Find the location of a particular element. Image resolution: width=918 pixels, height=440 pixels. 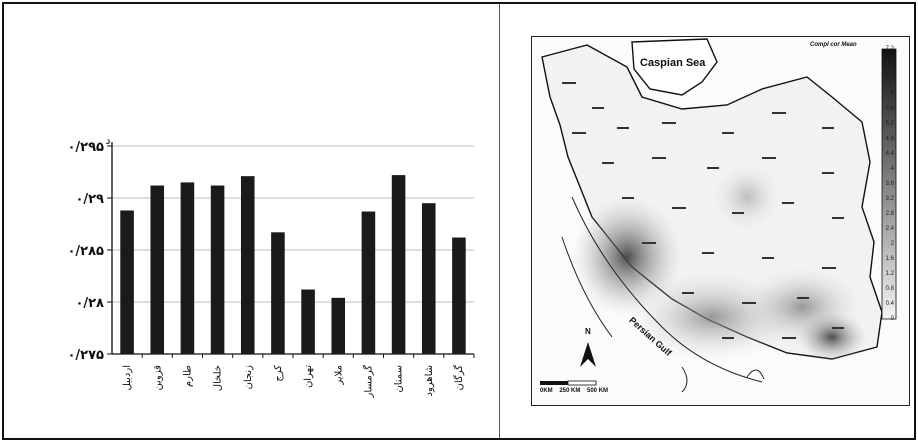

y-tick-label: ۰/۲۹۵ is located at coordinates (86, 147).